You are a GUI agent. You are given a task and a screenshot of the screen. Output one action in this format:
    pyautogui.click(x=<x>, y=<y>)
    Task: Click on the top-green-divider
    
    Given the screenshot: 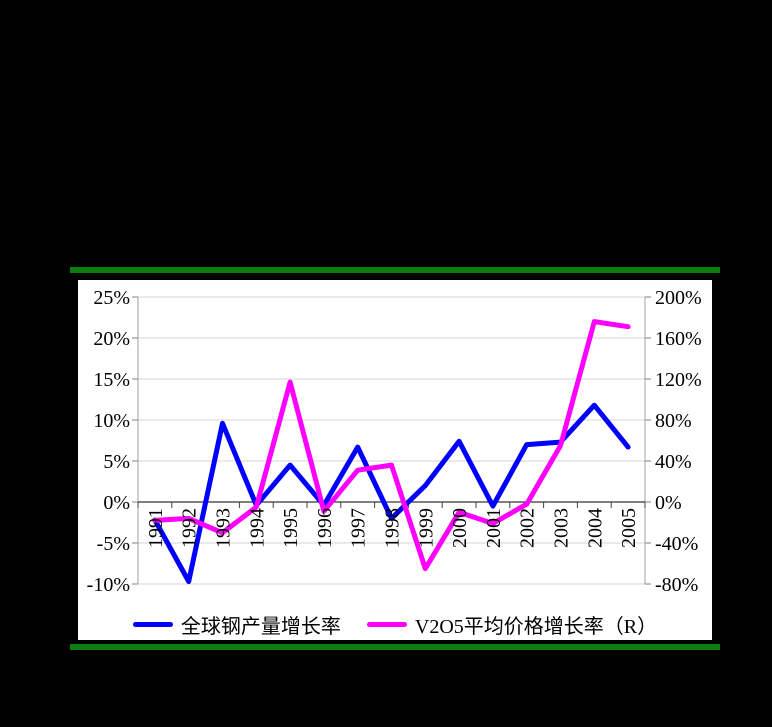 What is the action you would take?
    pyautogui.click(x=395, y=270)
    